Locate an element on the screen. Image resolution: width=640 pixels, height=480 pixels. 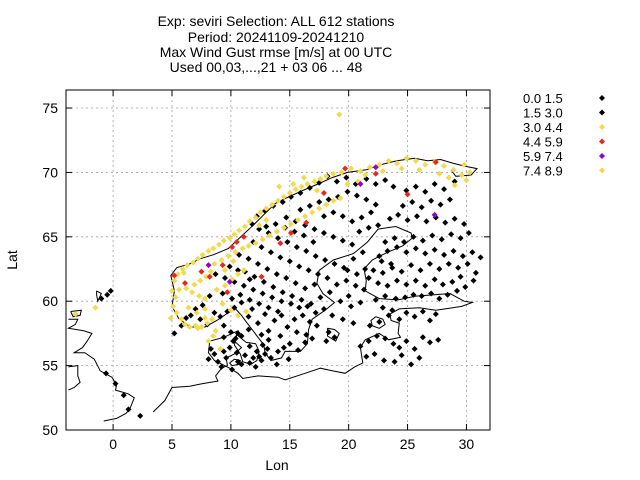
y-axis-label: Lat is located at coordinates (12, 260).